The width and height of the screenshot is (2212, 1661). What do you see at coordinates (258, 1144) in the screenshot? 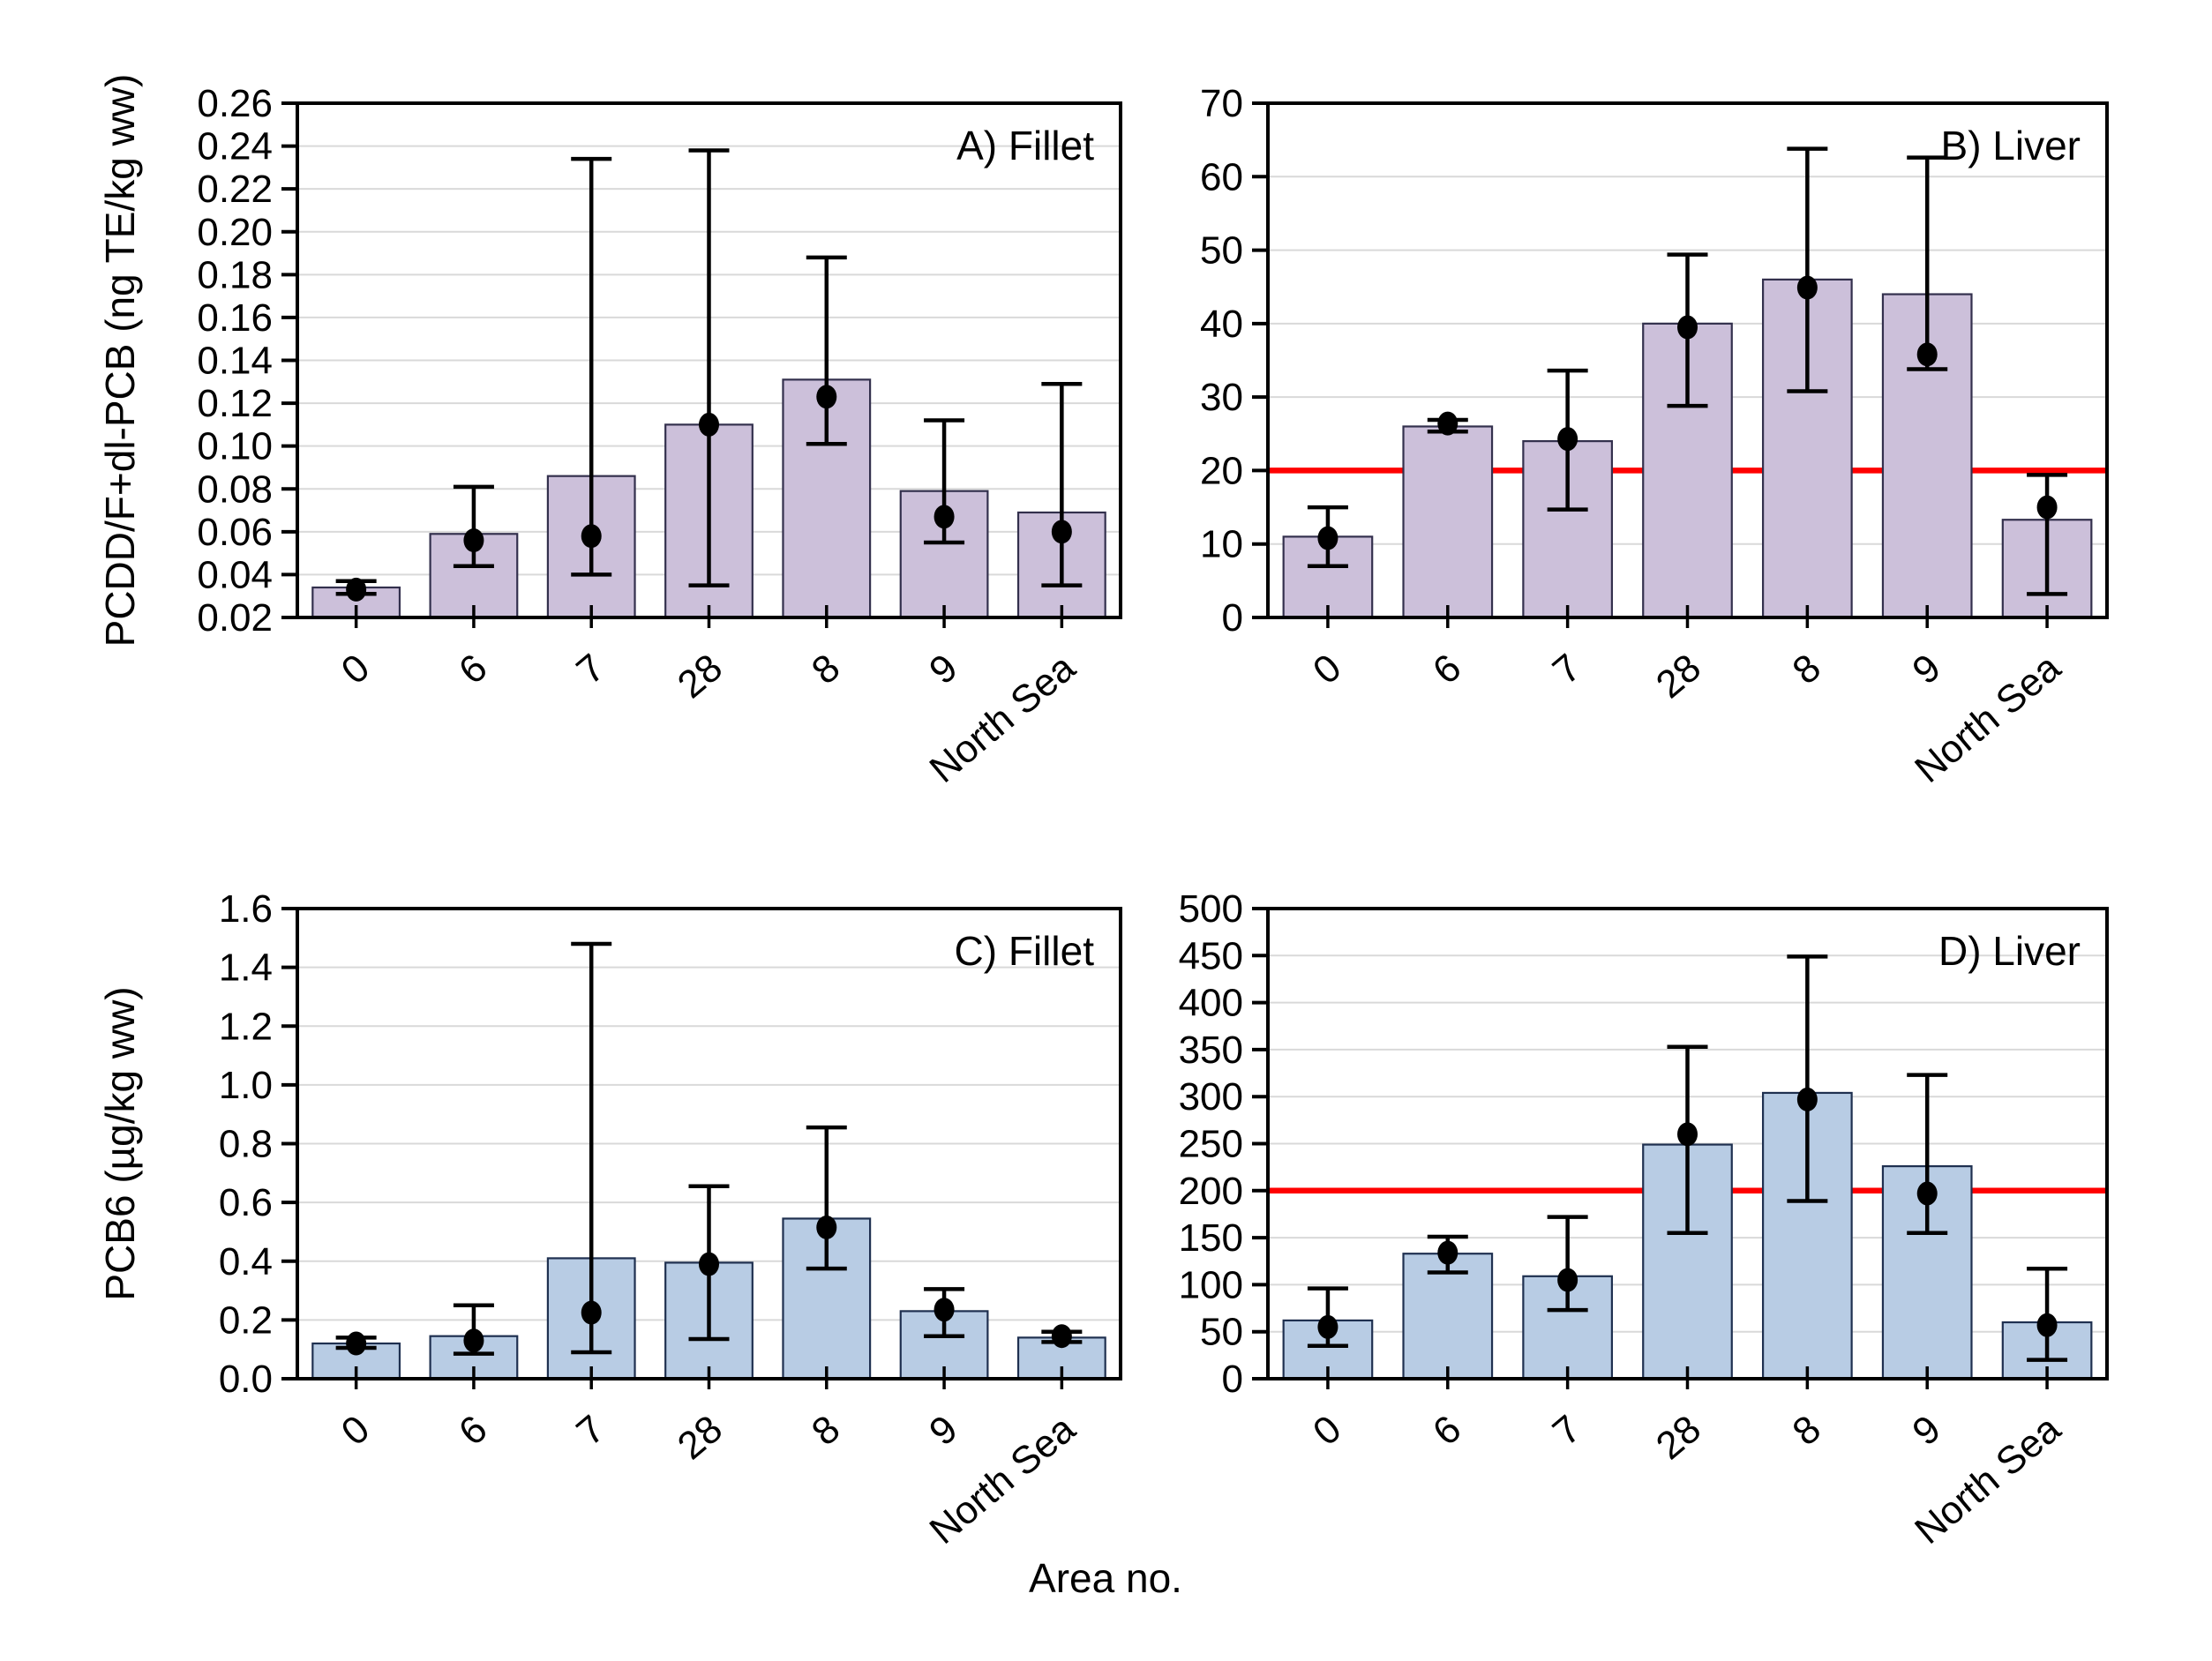
I see `y-axis: 0.0 0.2 0.4 0.6 0.8 1.0 1.2 1.4 1.6` at bounding box center [258, 1144].